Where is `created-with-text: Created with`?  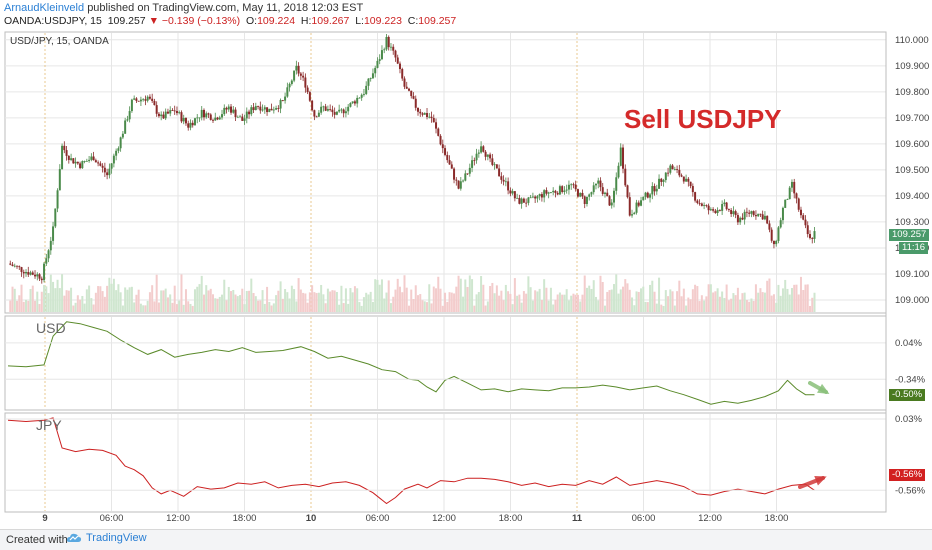
created-with-text: Created with is located at coordinates (37, 540).